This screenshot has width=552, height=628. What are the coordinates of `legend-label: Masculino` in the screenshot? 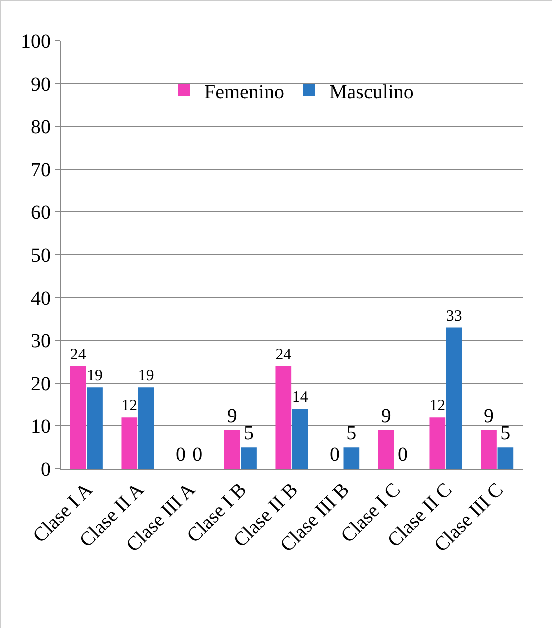 It's located at (372, 92).